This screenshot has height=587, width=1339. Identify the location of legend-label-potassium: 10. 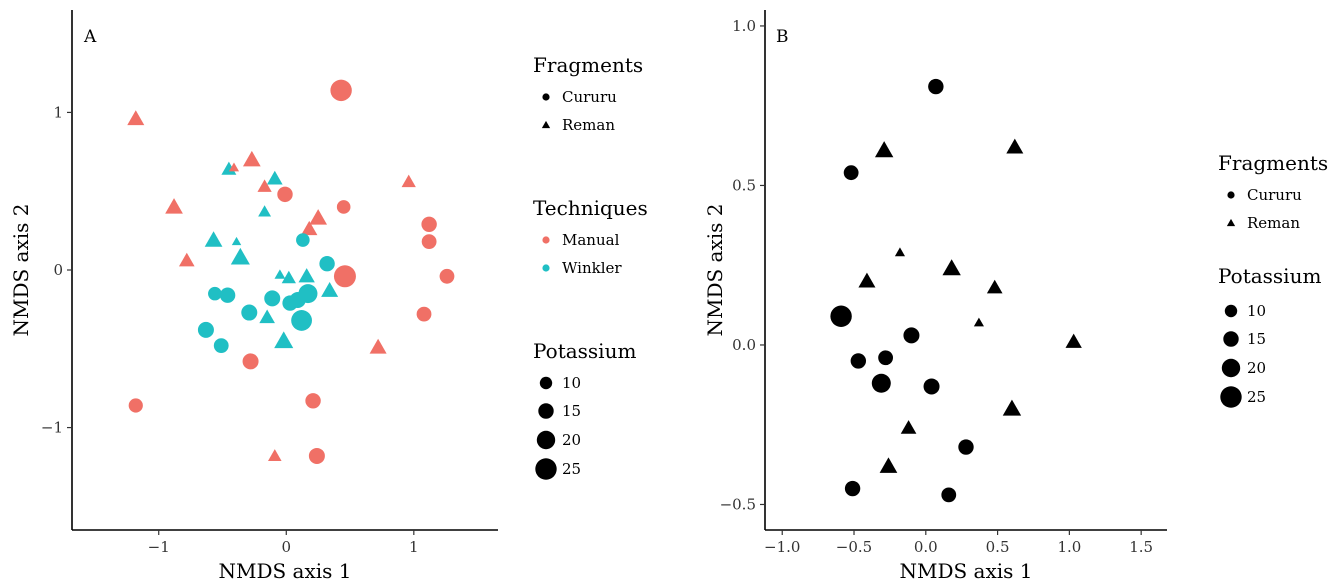
(571, 383).